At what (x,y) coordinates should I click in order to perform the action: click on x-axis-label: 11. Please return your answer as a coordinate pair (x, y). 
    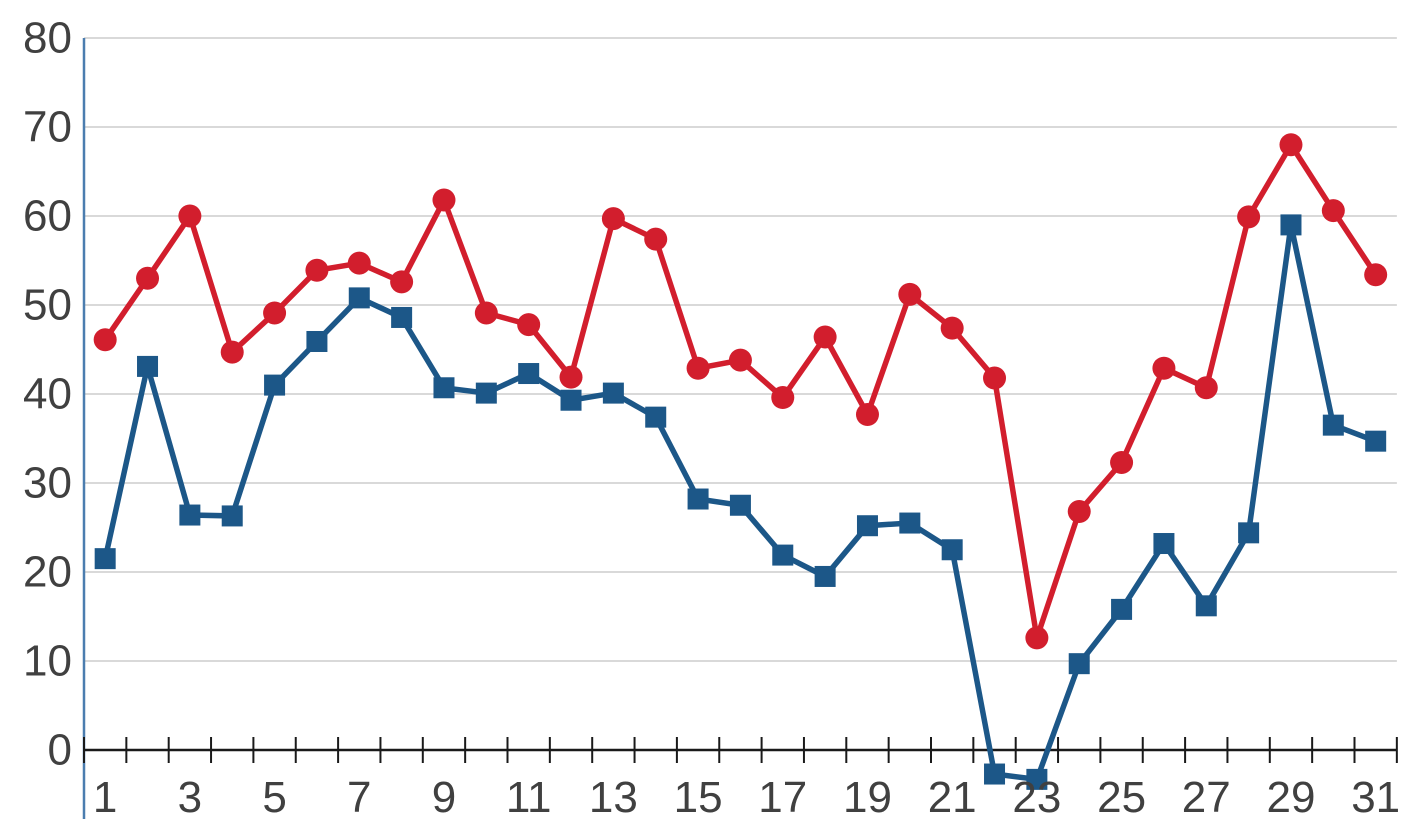
    Looking at the image, I should click on (529, 796).